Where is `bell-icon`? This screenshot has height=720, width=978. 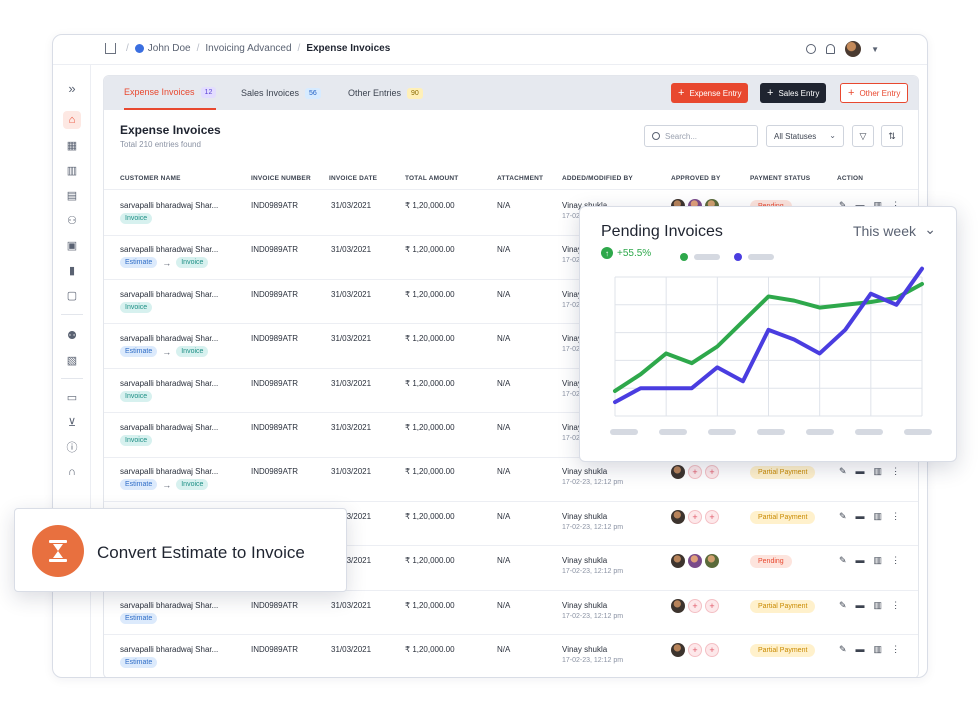 bell-icon is located at coordinates (831, 49).